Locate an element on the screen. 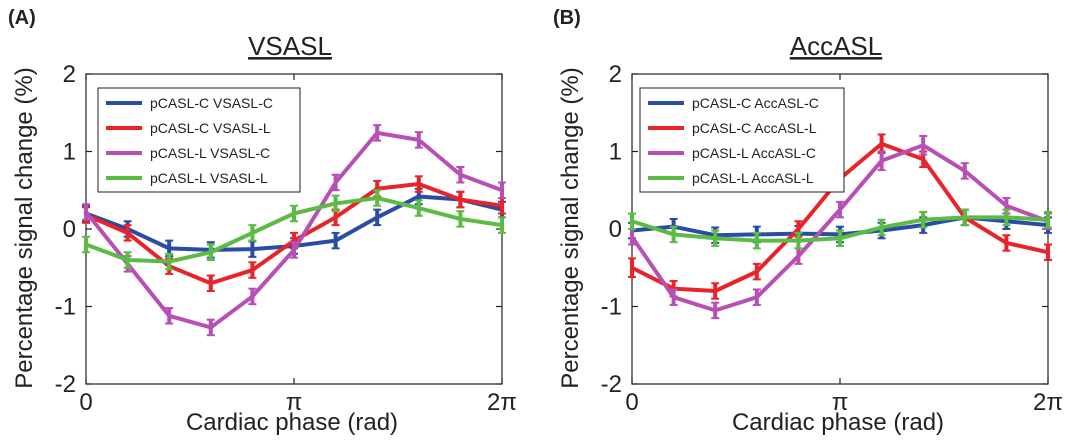  panel-a-ylabel: Percentage signal change (%) is located at coordinates (24, 228).